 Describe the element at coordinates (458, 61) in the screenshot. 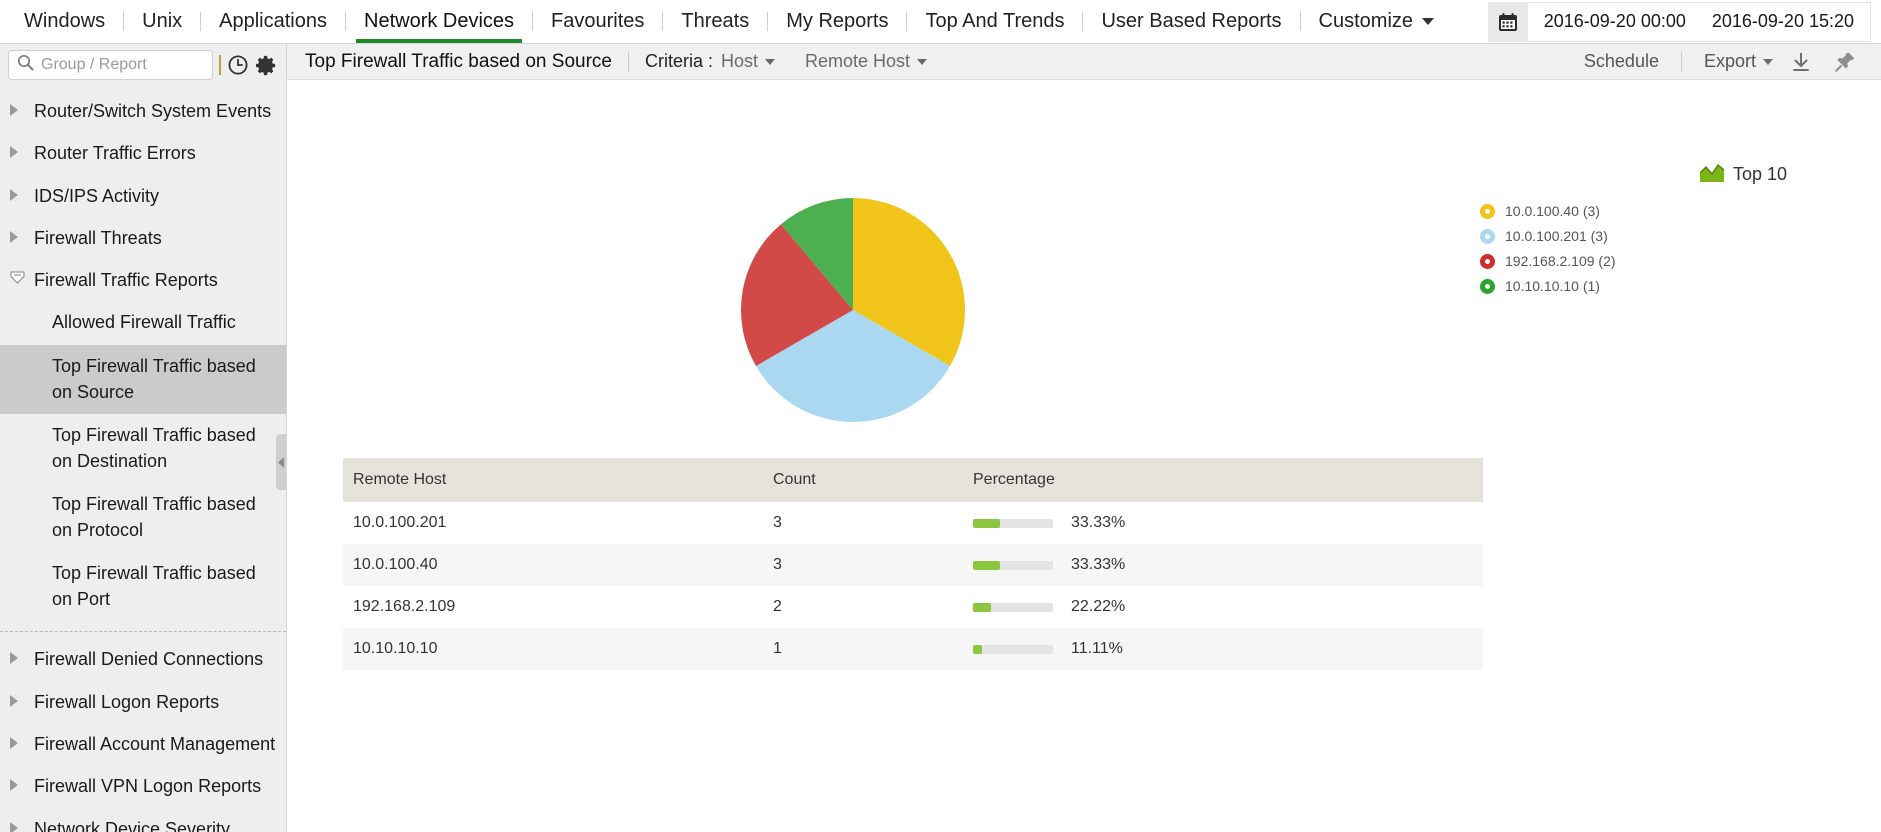

I see `page-title: Top Firewall Traffic based on Source` at that location.